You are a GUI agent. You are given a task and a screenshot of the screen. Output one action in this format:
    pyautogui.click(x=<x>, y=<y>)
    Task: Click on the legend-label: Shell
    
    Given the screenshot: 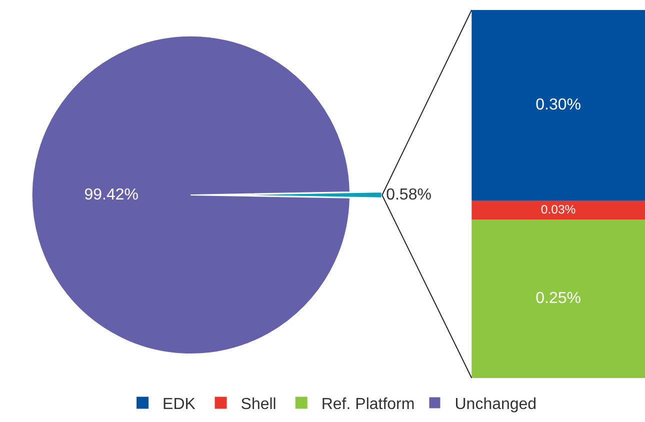 What is the action you would take?
    pyautogui.click(x=258, y=405)
    